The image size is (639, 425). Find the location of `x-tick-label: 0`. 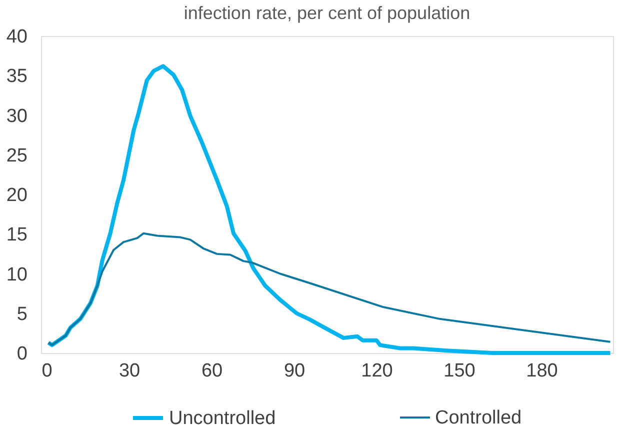

x-tick-label: 0 is located at coordinates (47, 371).